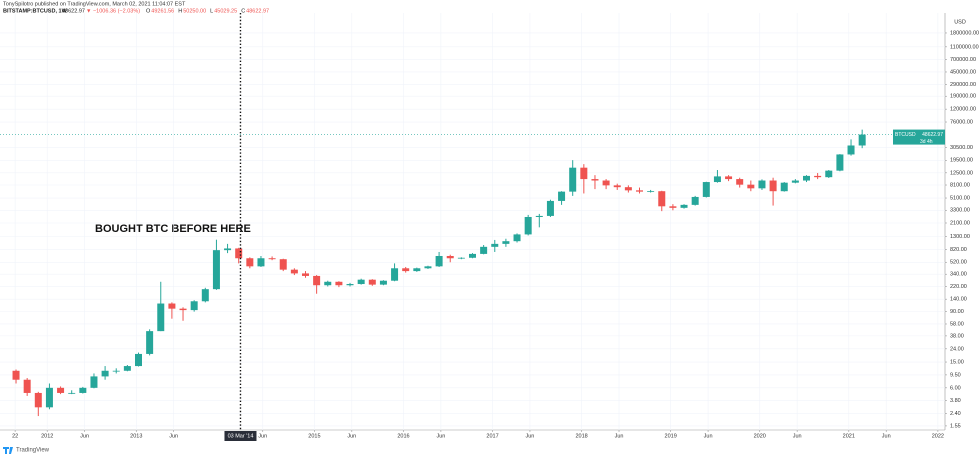  Describe the element at coordinates (148, 11) in the screenshot. I see `ohlc-key: O` at that location.